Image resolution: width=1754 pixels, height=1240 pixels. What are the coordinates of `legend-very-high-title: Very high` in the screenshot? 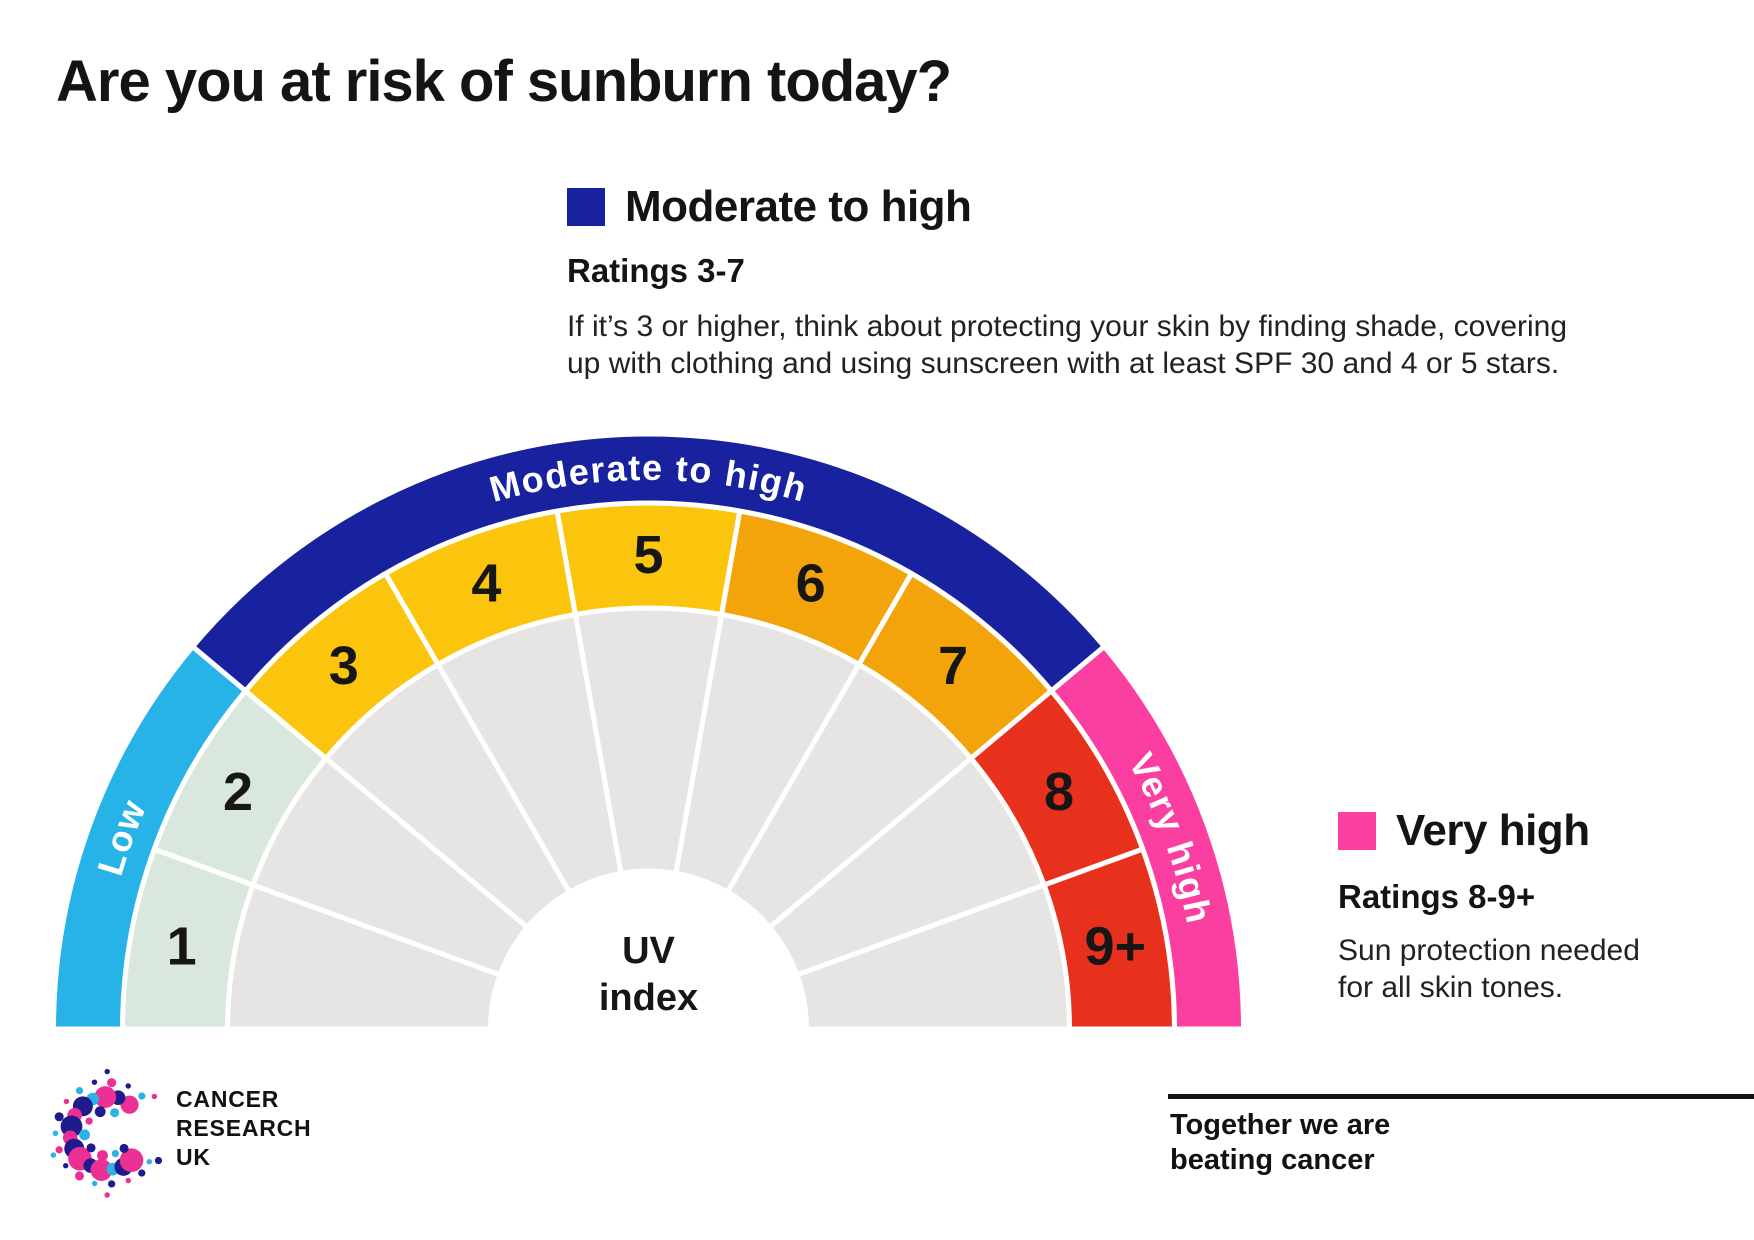 It's located at (1493, 830).